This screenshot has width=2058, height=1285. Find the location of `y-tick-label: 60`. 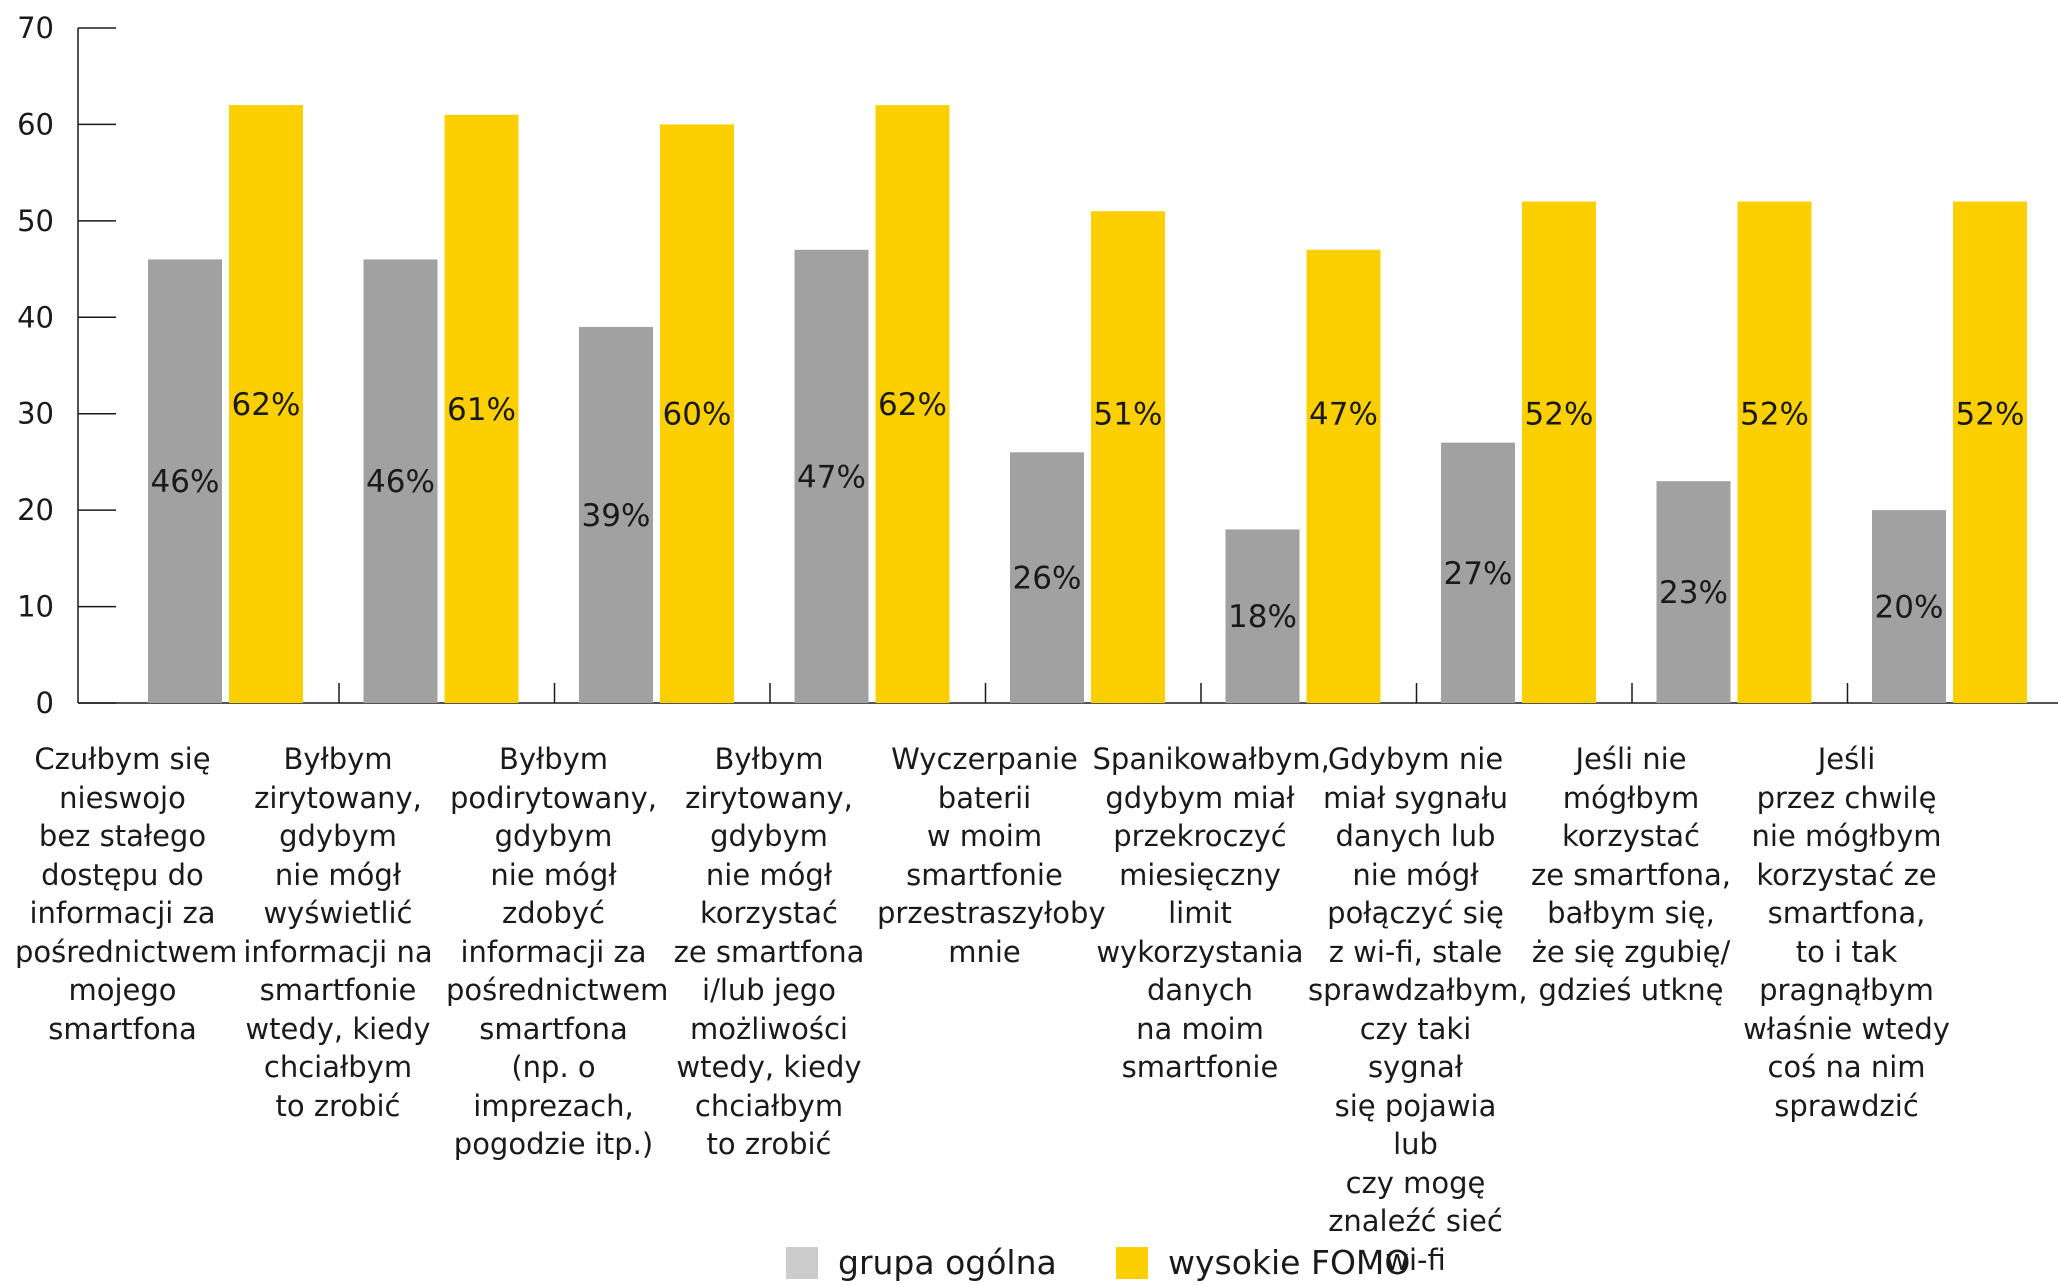

y-tick-label: 60 is located at coordinates (35, 124).